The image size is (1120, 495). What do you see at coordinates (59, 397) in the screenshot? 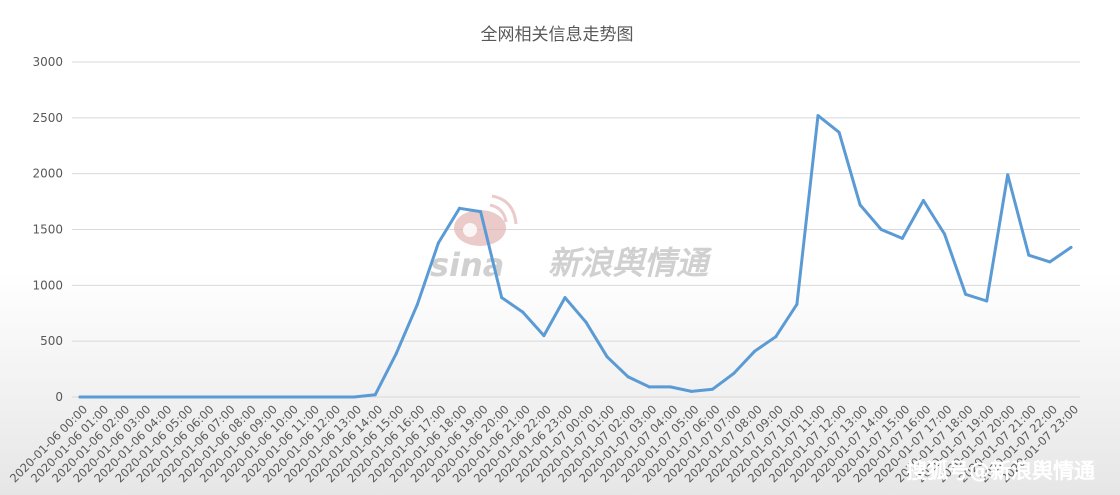
I see `y-tick-label: 0` at bounding box center [59, 397].